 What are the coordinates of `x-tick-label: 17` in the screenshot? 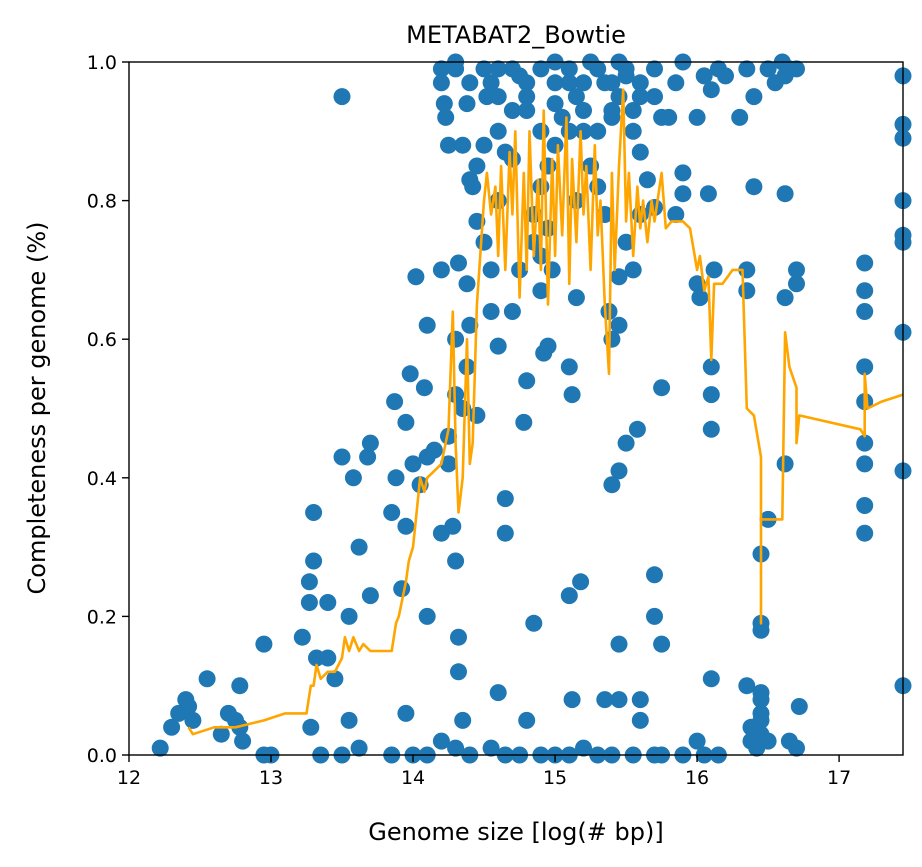 It's located at (839, 778).